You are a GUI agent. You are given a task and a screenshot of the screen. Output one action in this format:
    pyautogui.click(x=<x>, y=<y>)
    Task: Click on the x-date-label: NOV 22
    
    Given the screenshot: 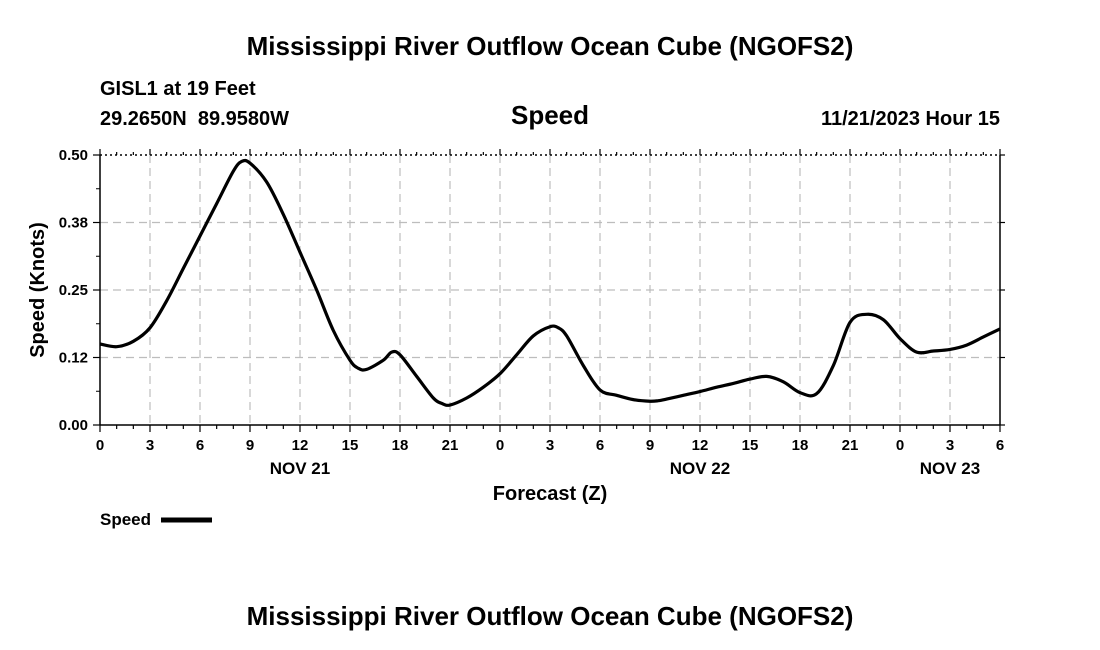 What is the action you would take?
    pyautogui.click(x=700, y=468)
    